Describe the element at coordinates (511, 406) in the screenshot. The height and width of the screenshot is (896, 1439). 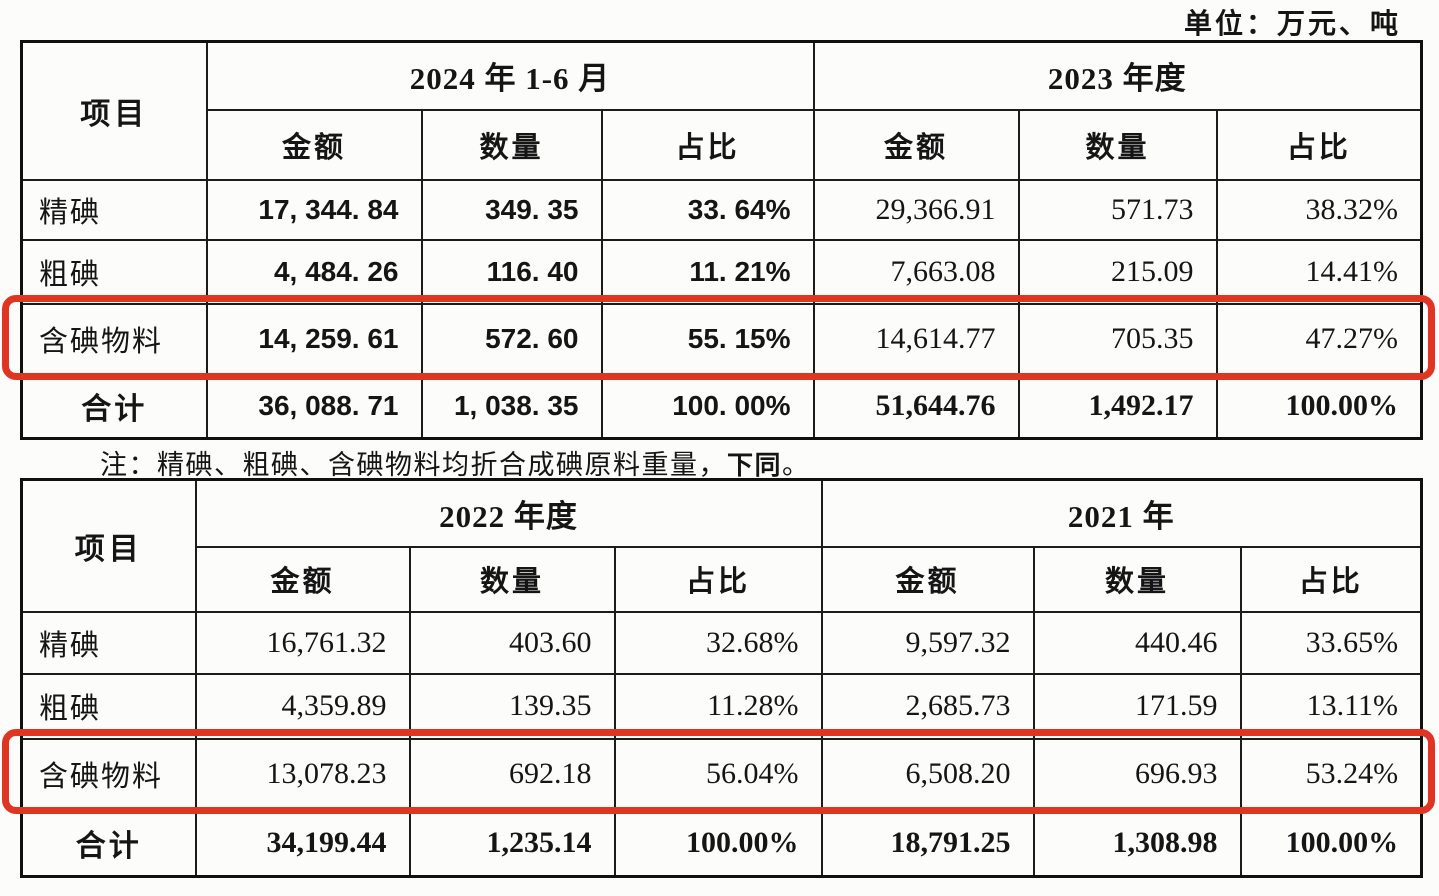
I see `quantity-cell: 1, 038. 35` at that location.